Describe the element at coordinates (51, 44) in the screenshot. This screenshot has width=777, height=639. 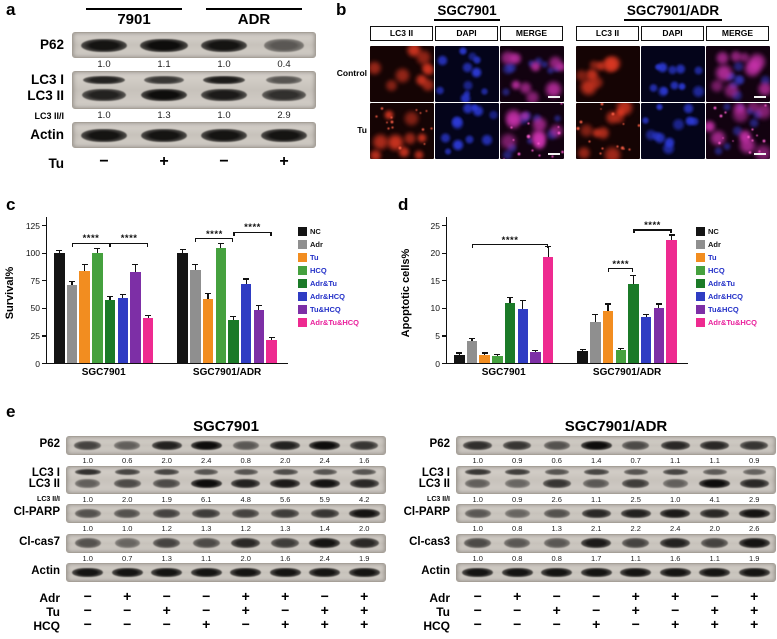
I see `antibody-label: P62` at that location.